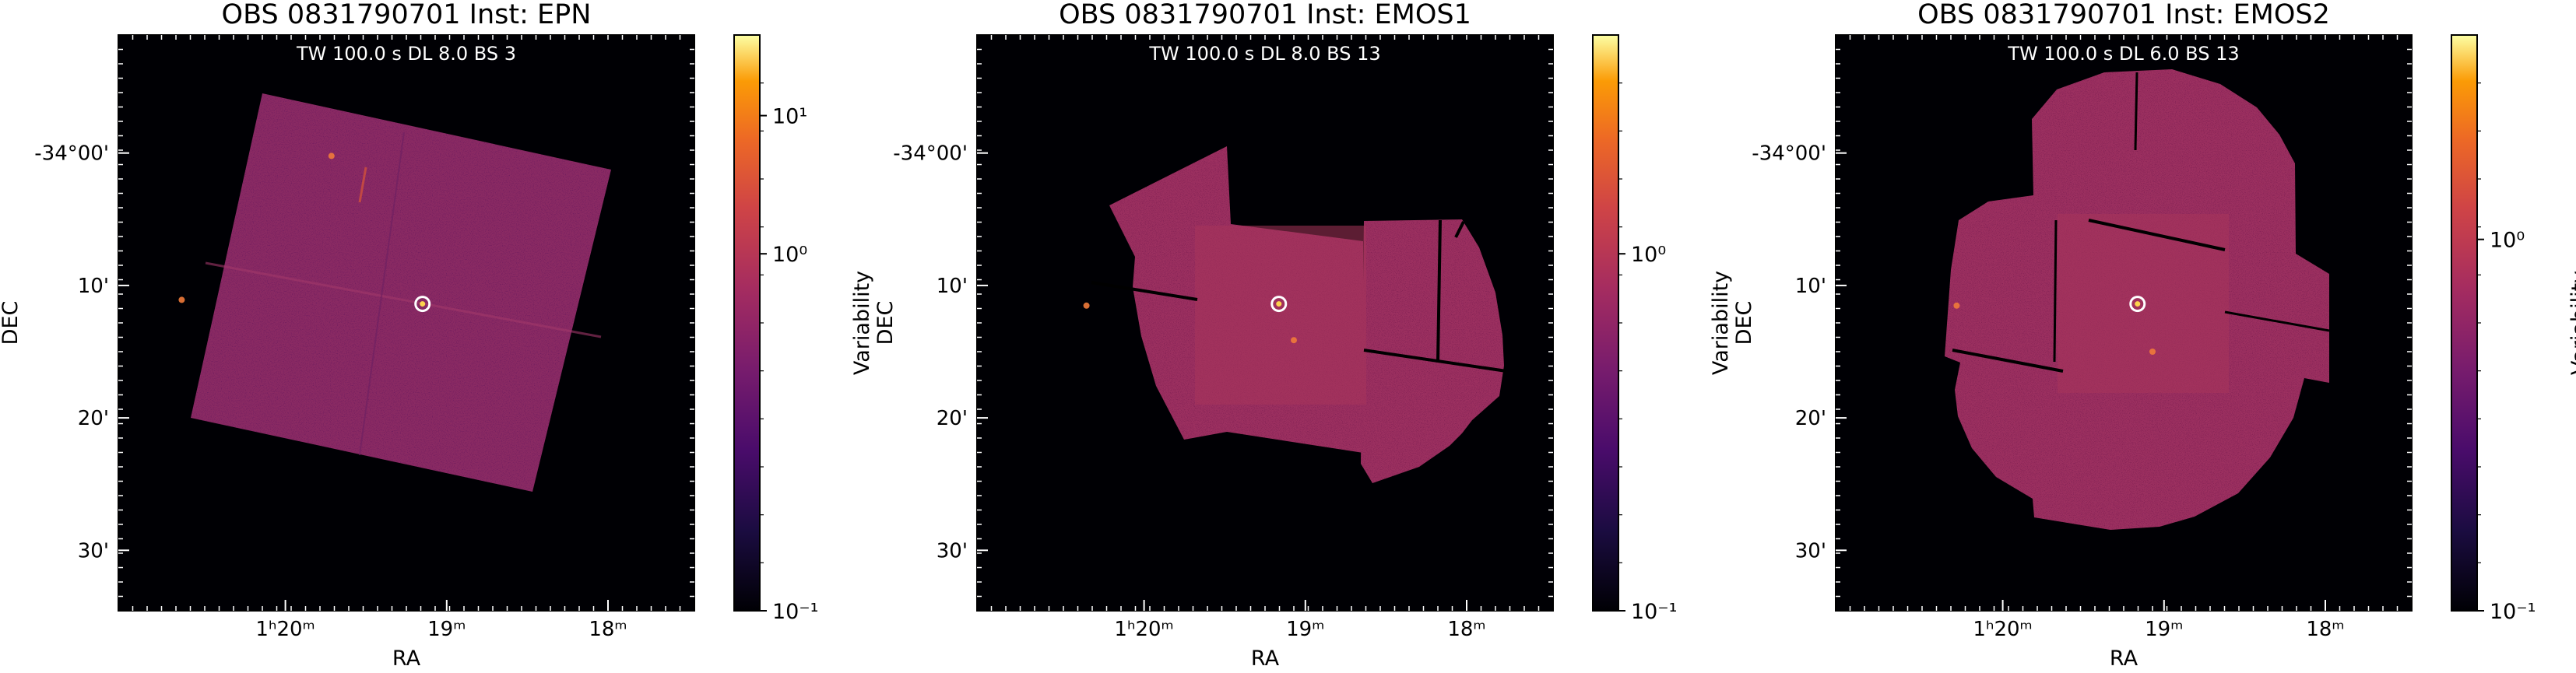  I want to click on streak, so click(363, 184).